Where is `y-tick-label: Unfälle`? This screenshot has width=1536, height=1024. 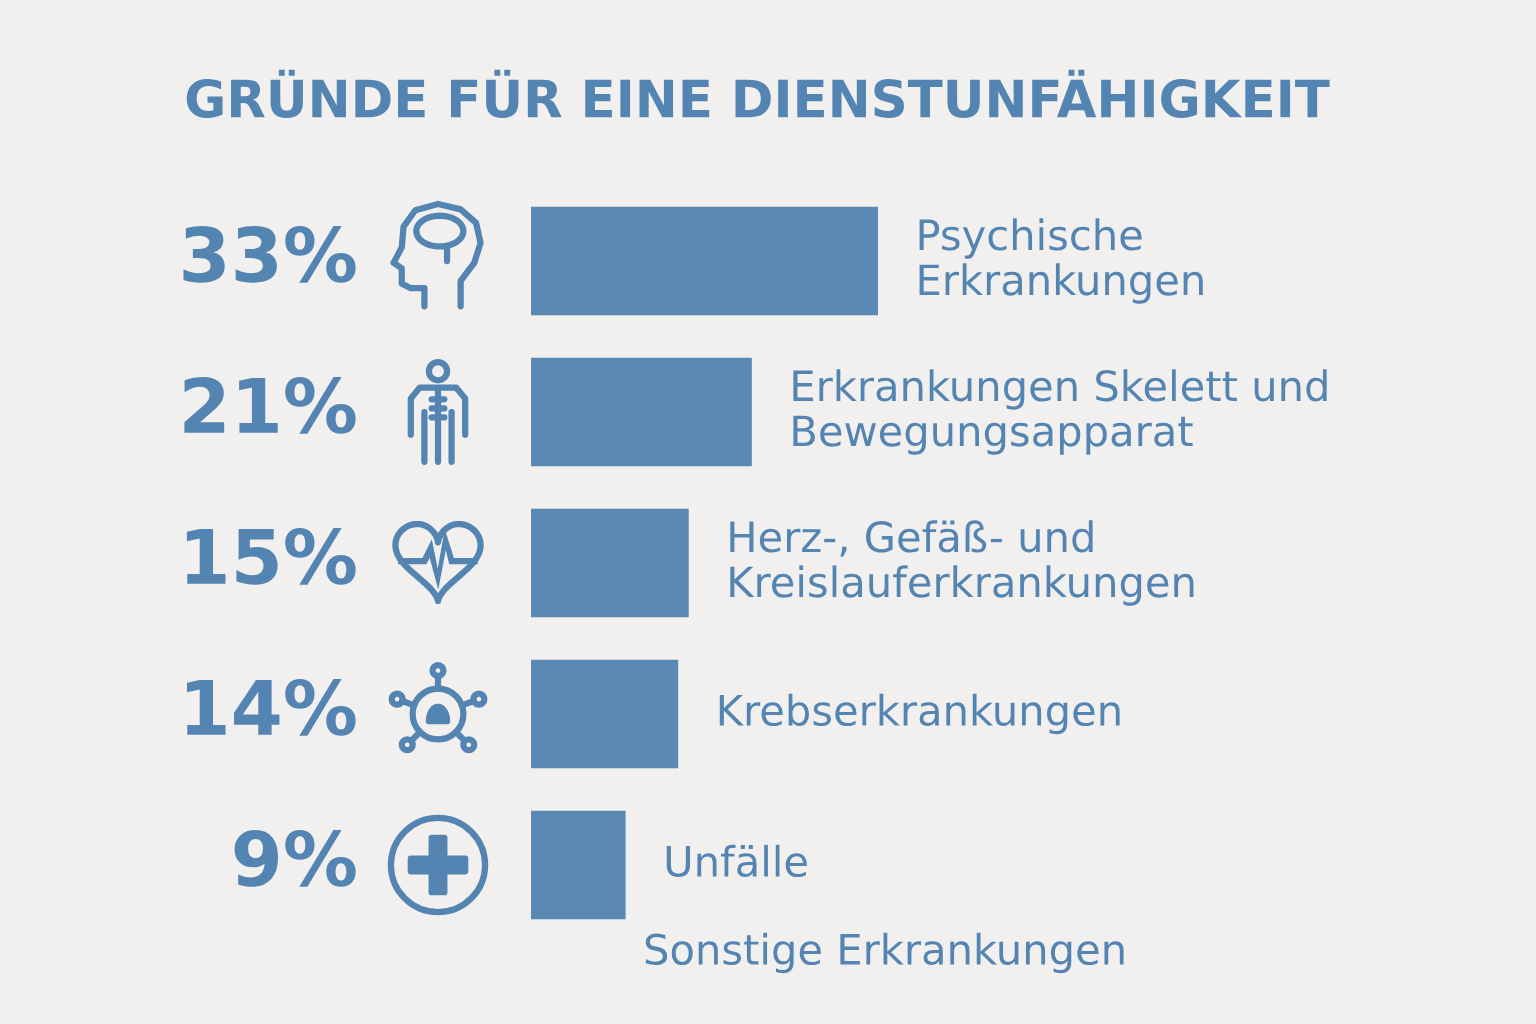
y-tick-label: Unfälle is located at coordinates (736, 861).